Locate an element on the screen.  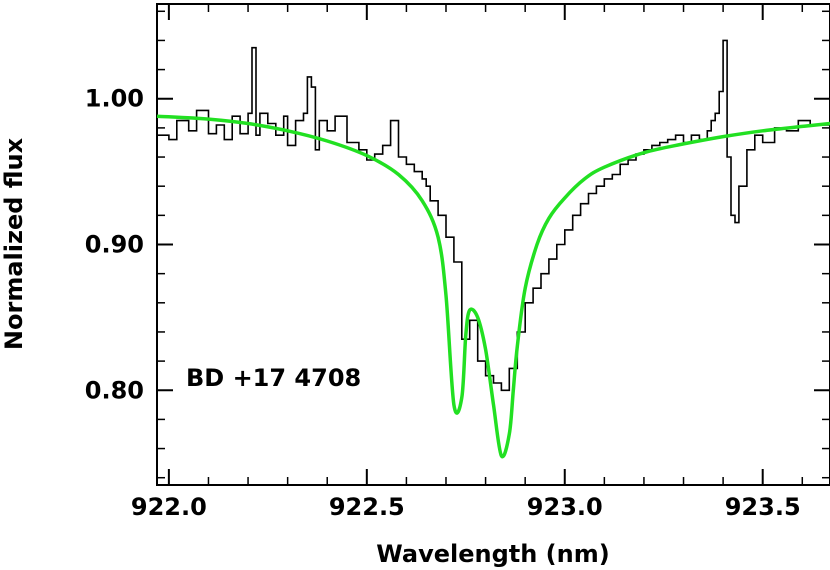
y-axis-title: Normalized flux is located at coordinates (14, 243).